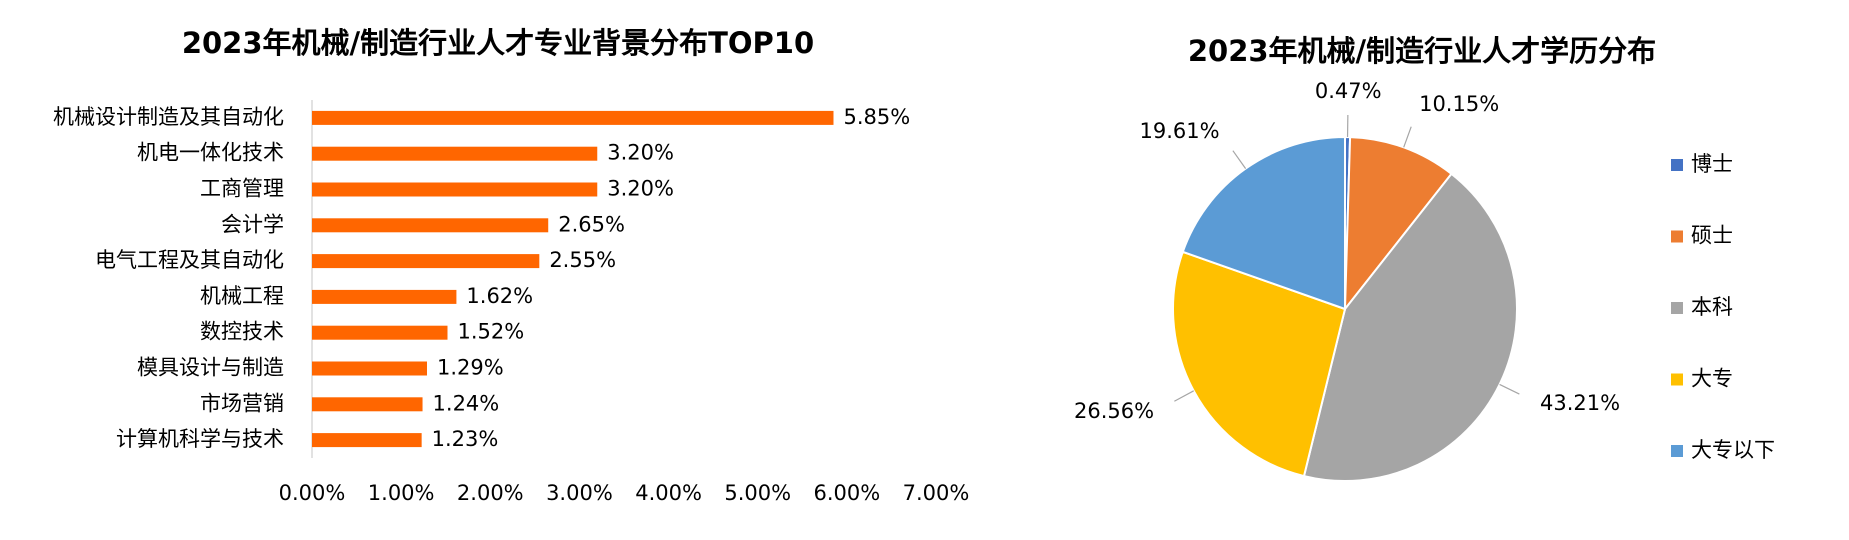  I want to click on data-label: 1.23%, so click(465, 439).